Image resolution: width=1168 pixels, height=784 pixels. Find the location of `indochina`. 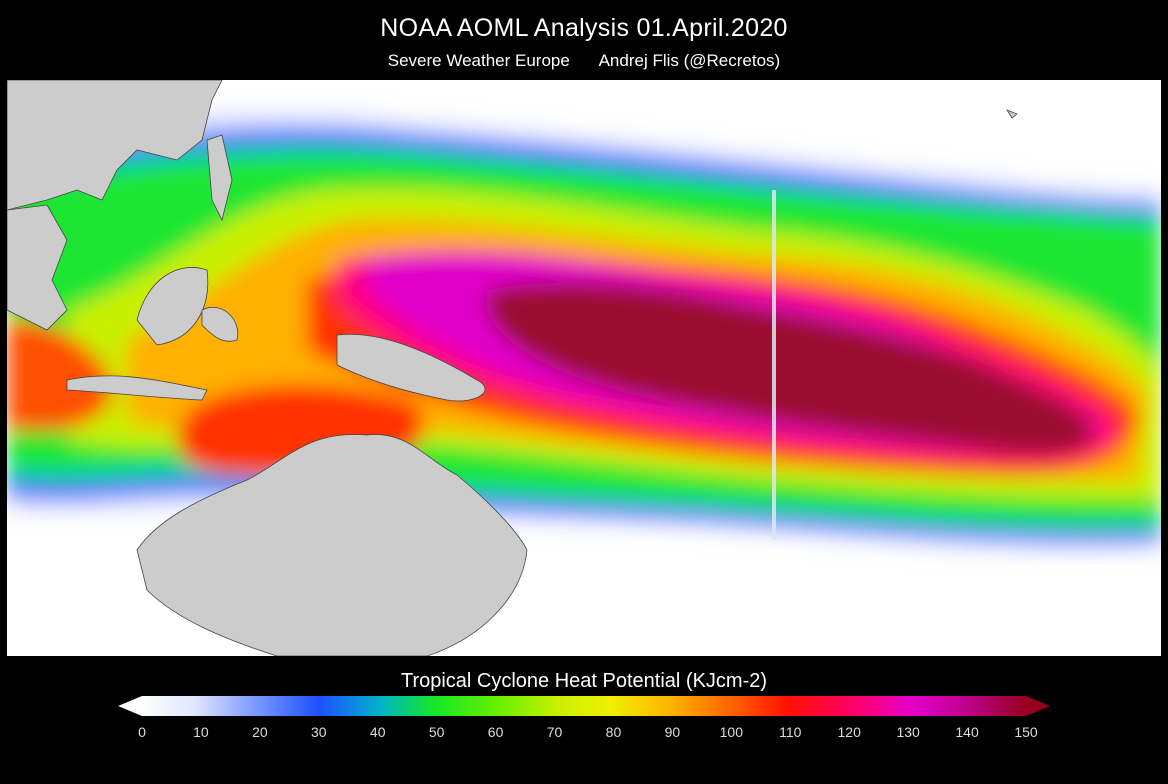

indochina is located at coordinates (37, 267).